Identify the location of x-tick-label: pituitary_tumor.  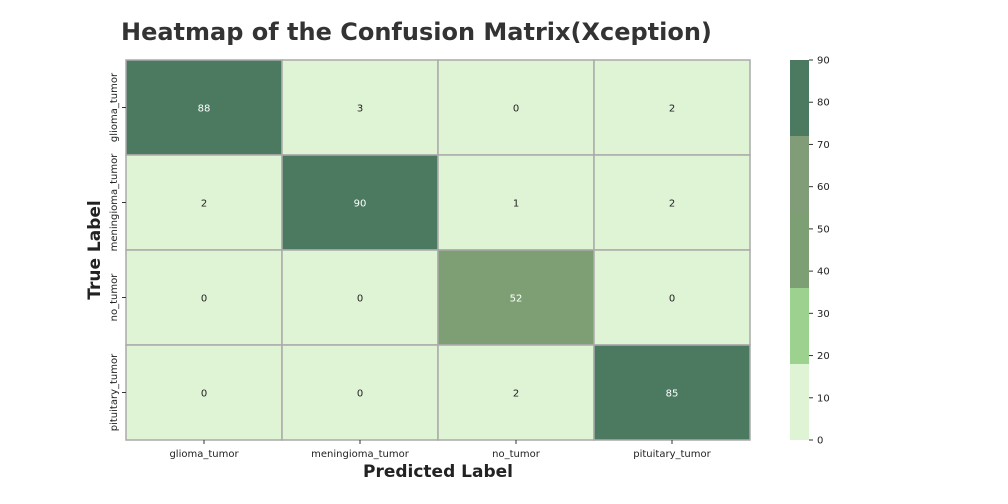
(672, 454).